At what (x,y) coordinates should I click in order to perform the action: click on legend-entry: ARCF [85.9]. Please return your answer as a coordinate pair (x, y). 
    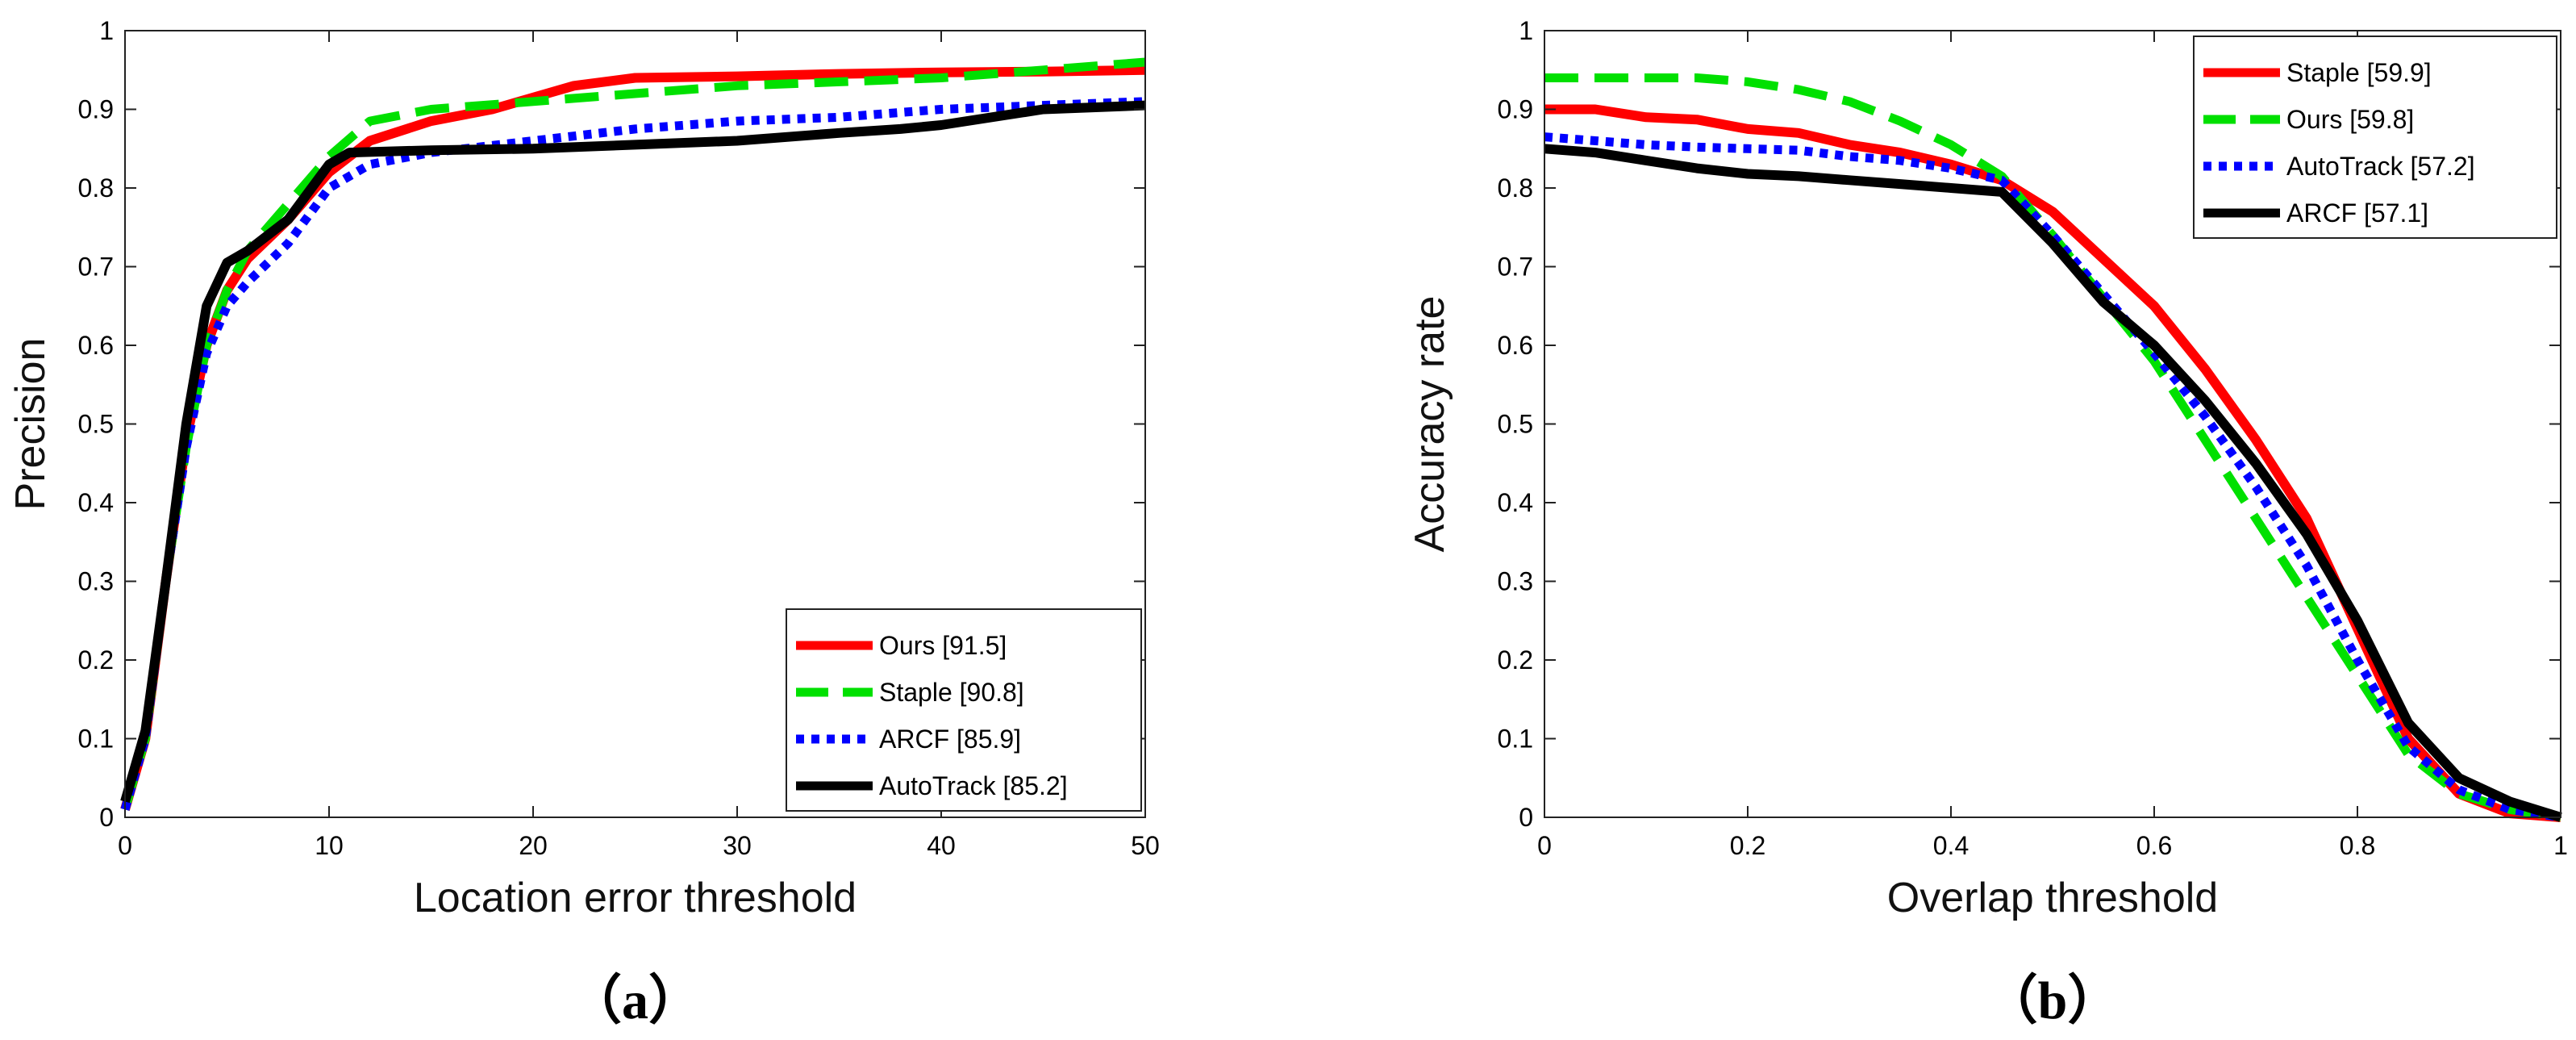
    Looking at the image, I should click on (950, 739).